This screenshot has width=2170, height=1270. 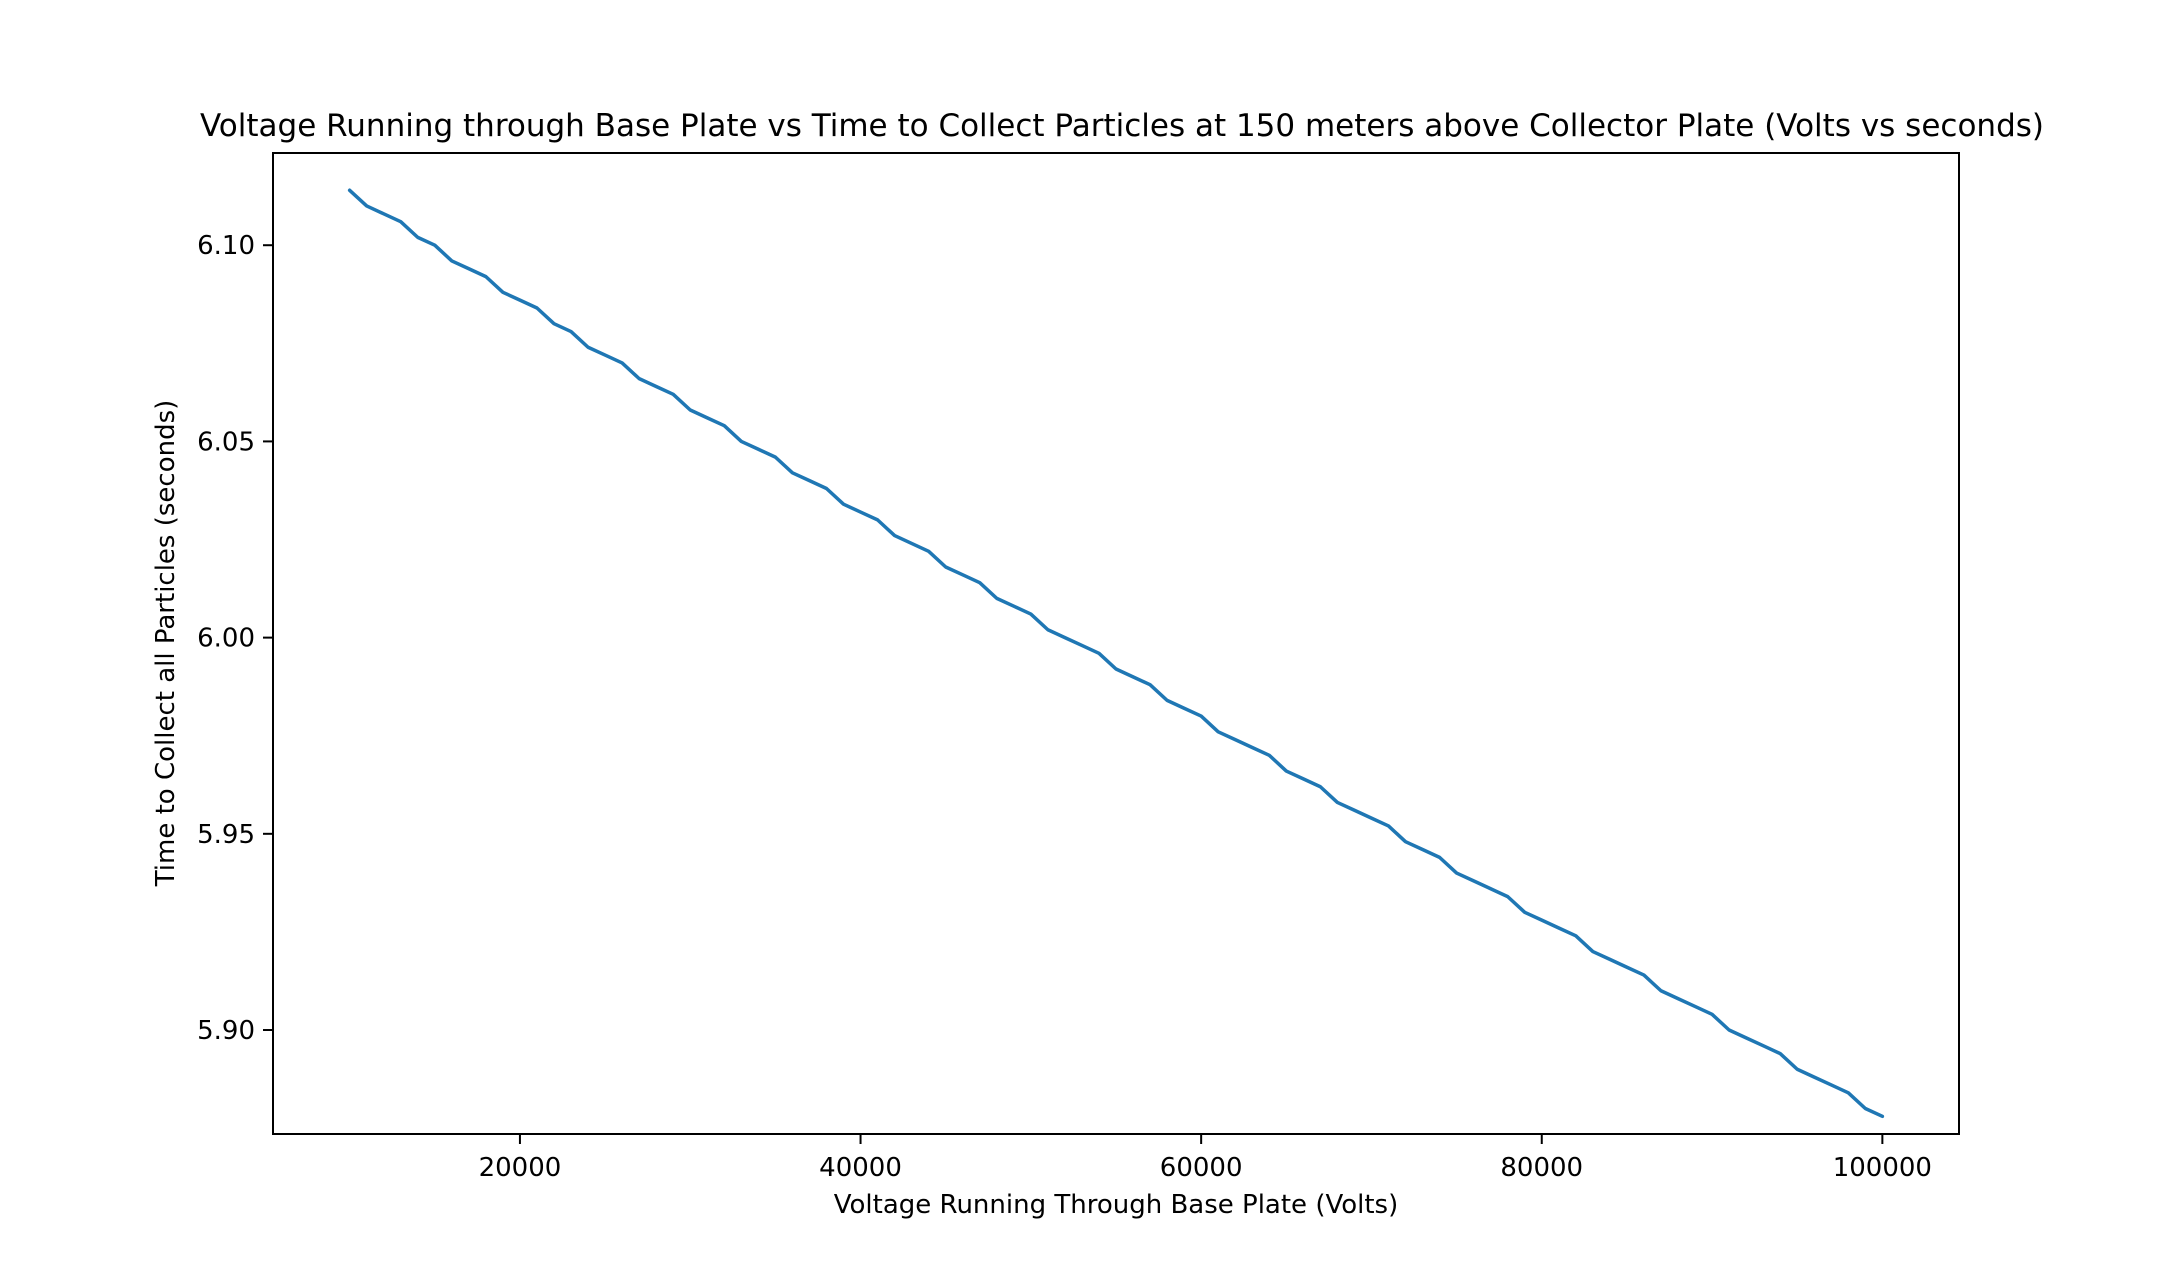 I want to click on y-axis-label: Time to Collect all Particles (seconds), so click(x=166, y=644).